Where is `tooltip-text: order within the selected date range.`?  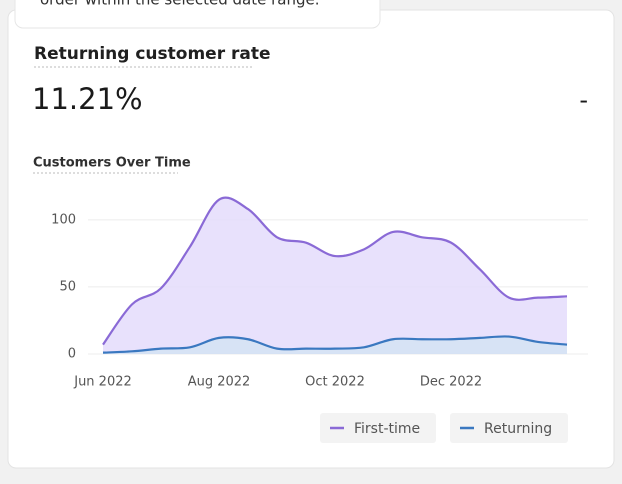 tooltip-text: order within the selected date range. is located at coordinates (179, 4).